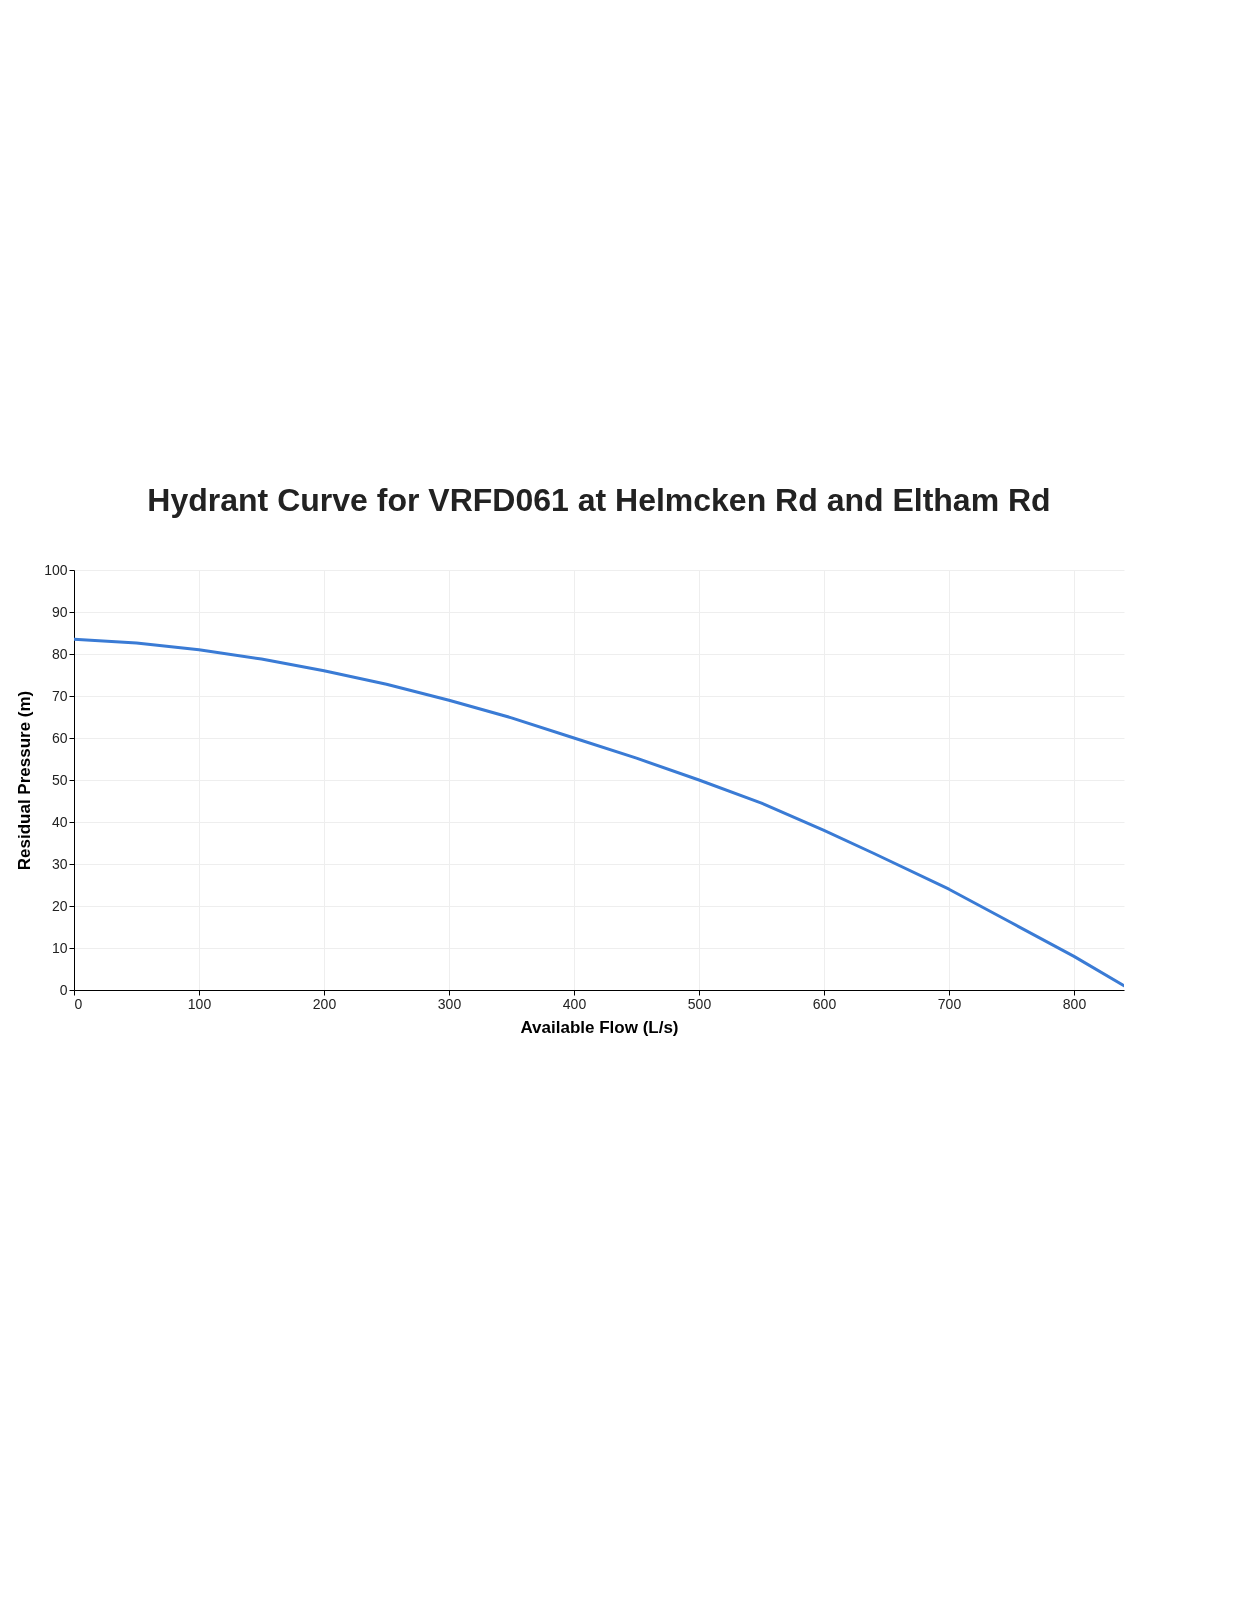 The height and width of the screenshot is (1600, 1236). I want to click on y-tick-label: 50, so click(59, 779).